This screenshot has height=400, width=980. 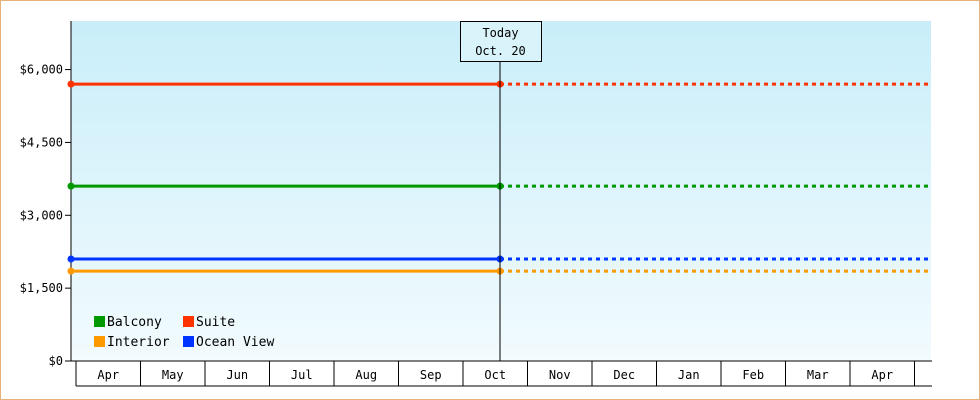 I want to click on y-tick-label: $4,500, so click(x=41, y=142).